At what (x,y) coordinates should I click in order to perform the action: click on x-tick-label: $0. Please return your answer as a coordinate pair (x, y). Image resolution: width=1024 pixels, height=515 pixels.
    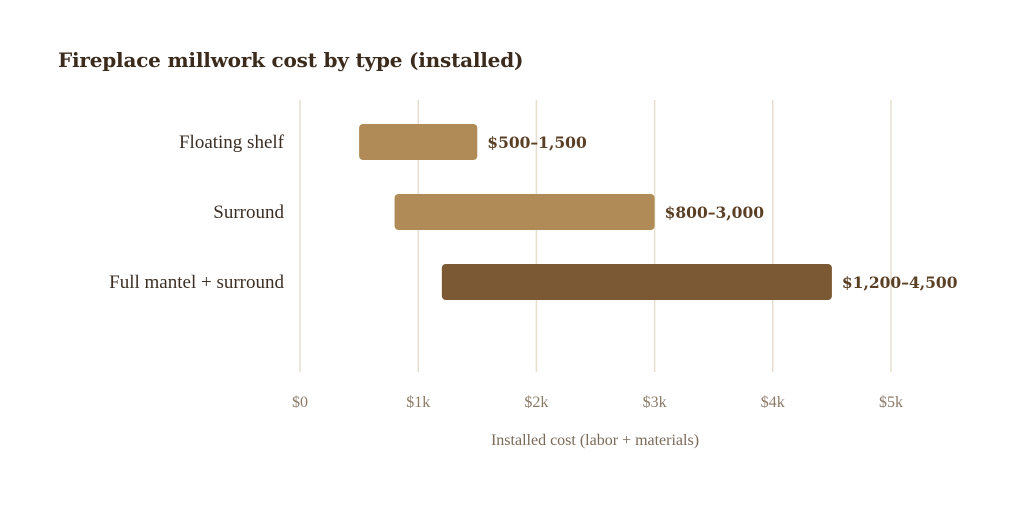
    Looking at the image, I should click on (300, 402).